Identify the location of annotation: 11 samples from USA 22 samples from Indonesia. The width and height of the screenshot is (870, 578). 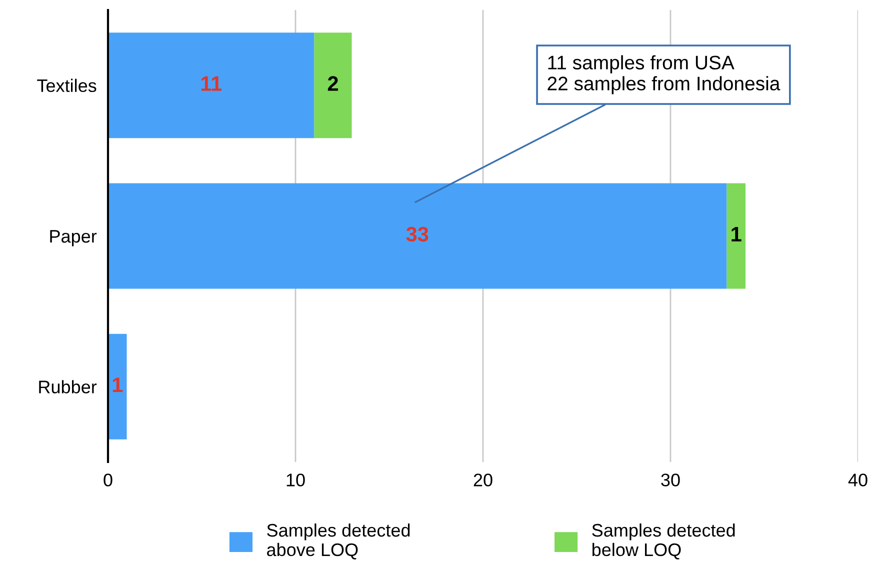
(664, 74).